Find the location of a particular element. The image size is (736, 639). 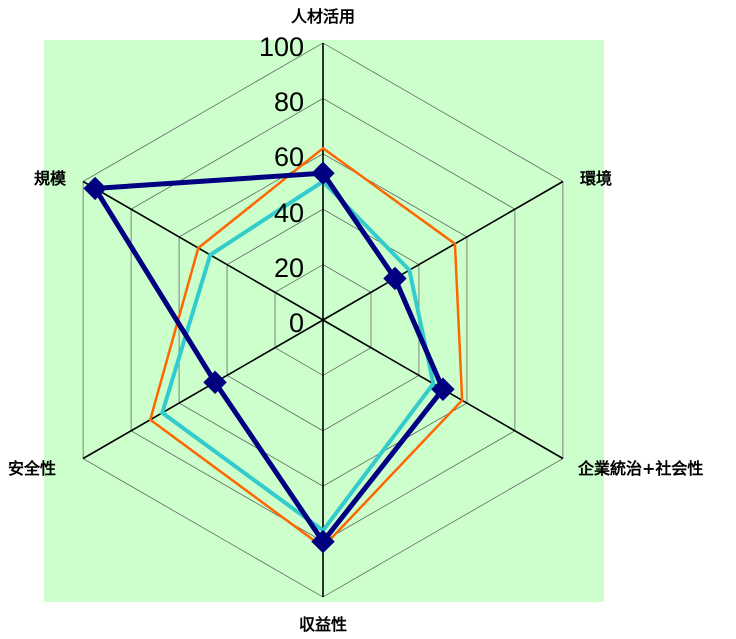

tick-label-0: 0 is located at coordinates (296, 323).